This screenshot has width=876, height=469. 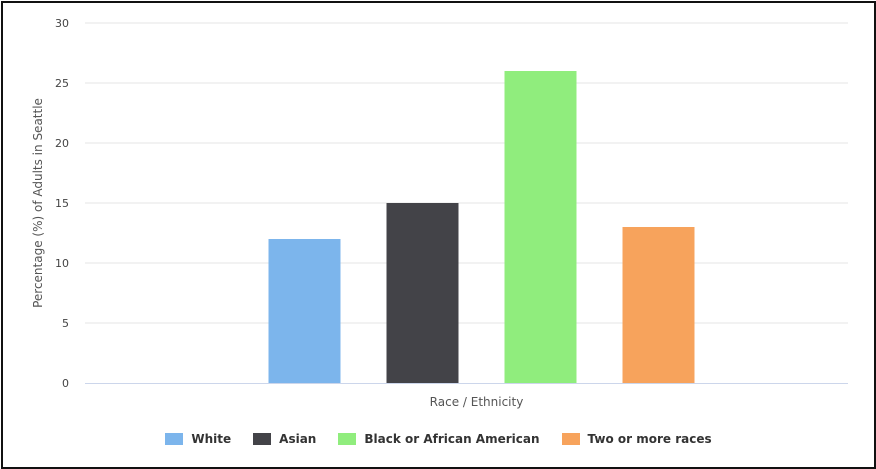 What do you see at coordinates (65, 323) in the screenshot?
I see `y-tick-label: 5` at bounding box center [65, 323].